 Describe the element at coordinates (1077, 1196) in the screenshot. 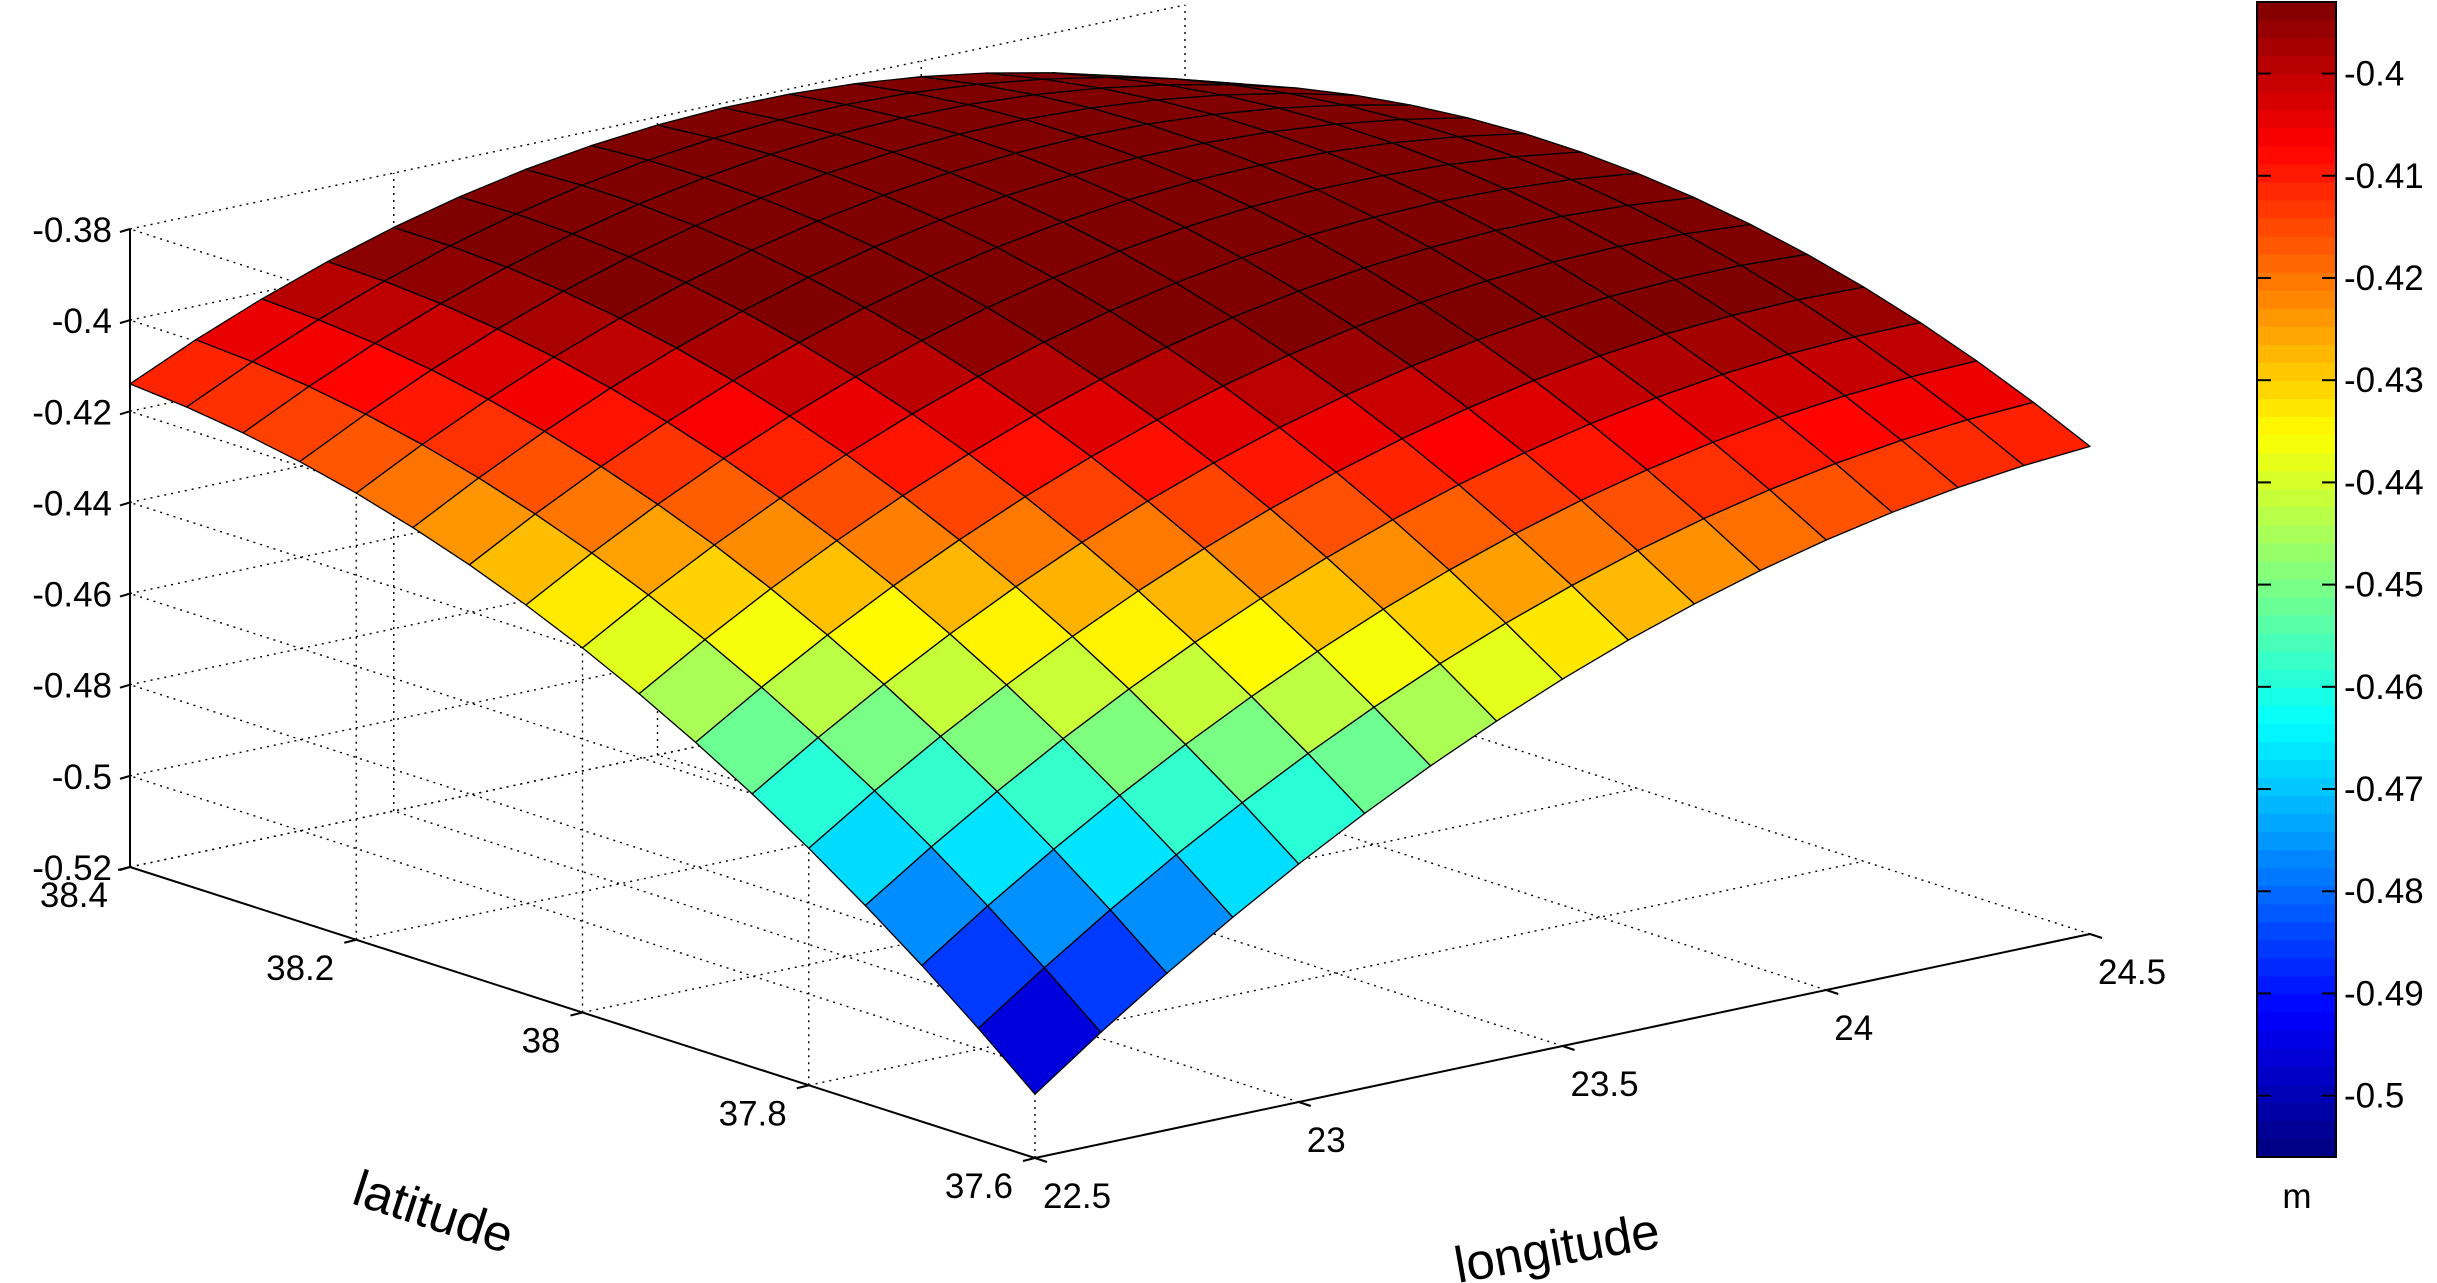

I see `longitude-tick-label: 22.5` at that location.